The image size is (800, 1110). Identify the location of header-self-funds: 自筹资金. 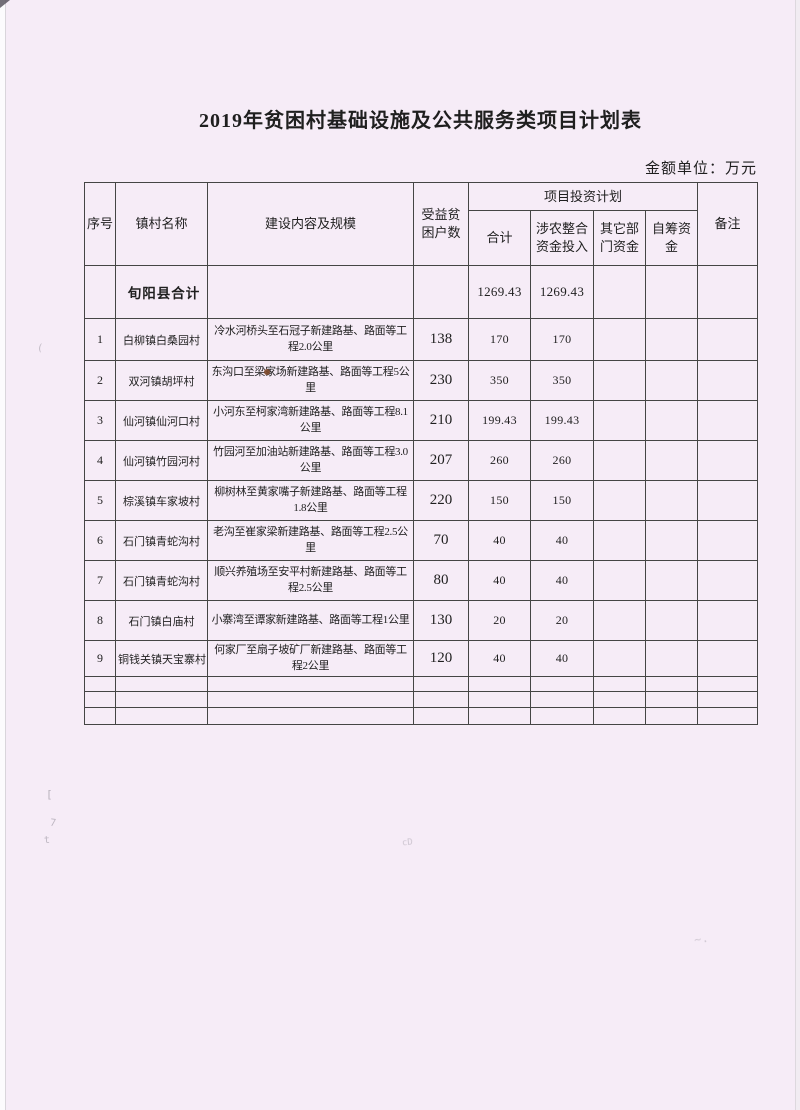
(671, 238).